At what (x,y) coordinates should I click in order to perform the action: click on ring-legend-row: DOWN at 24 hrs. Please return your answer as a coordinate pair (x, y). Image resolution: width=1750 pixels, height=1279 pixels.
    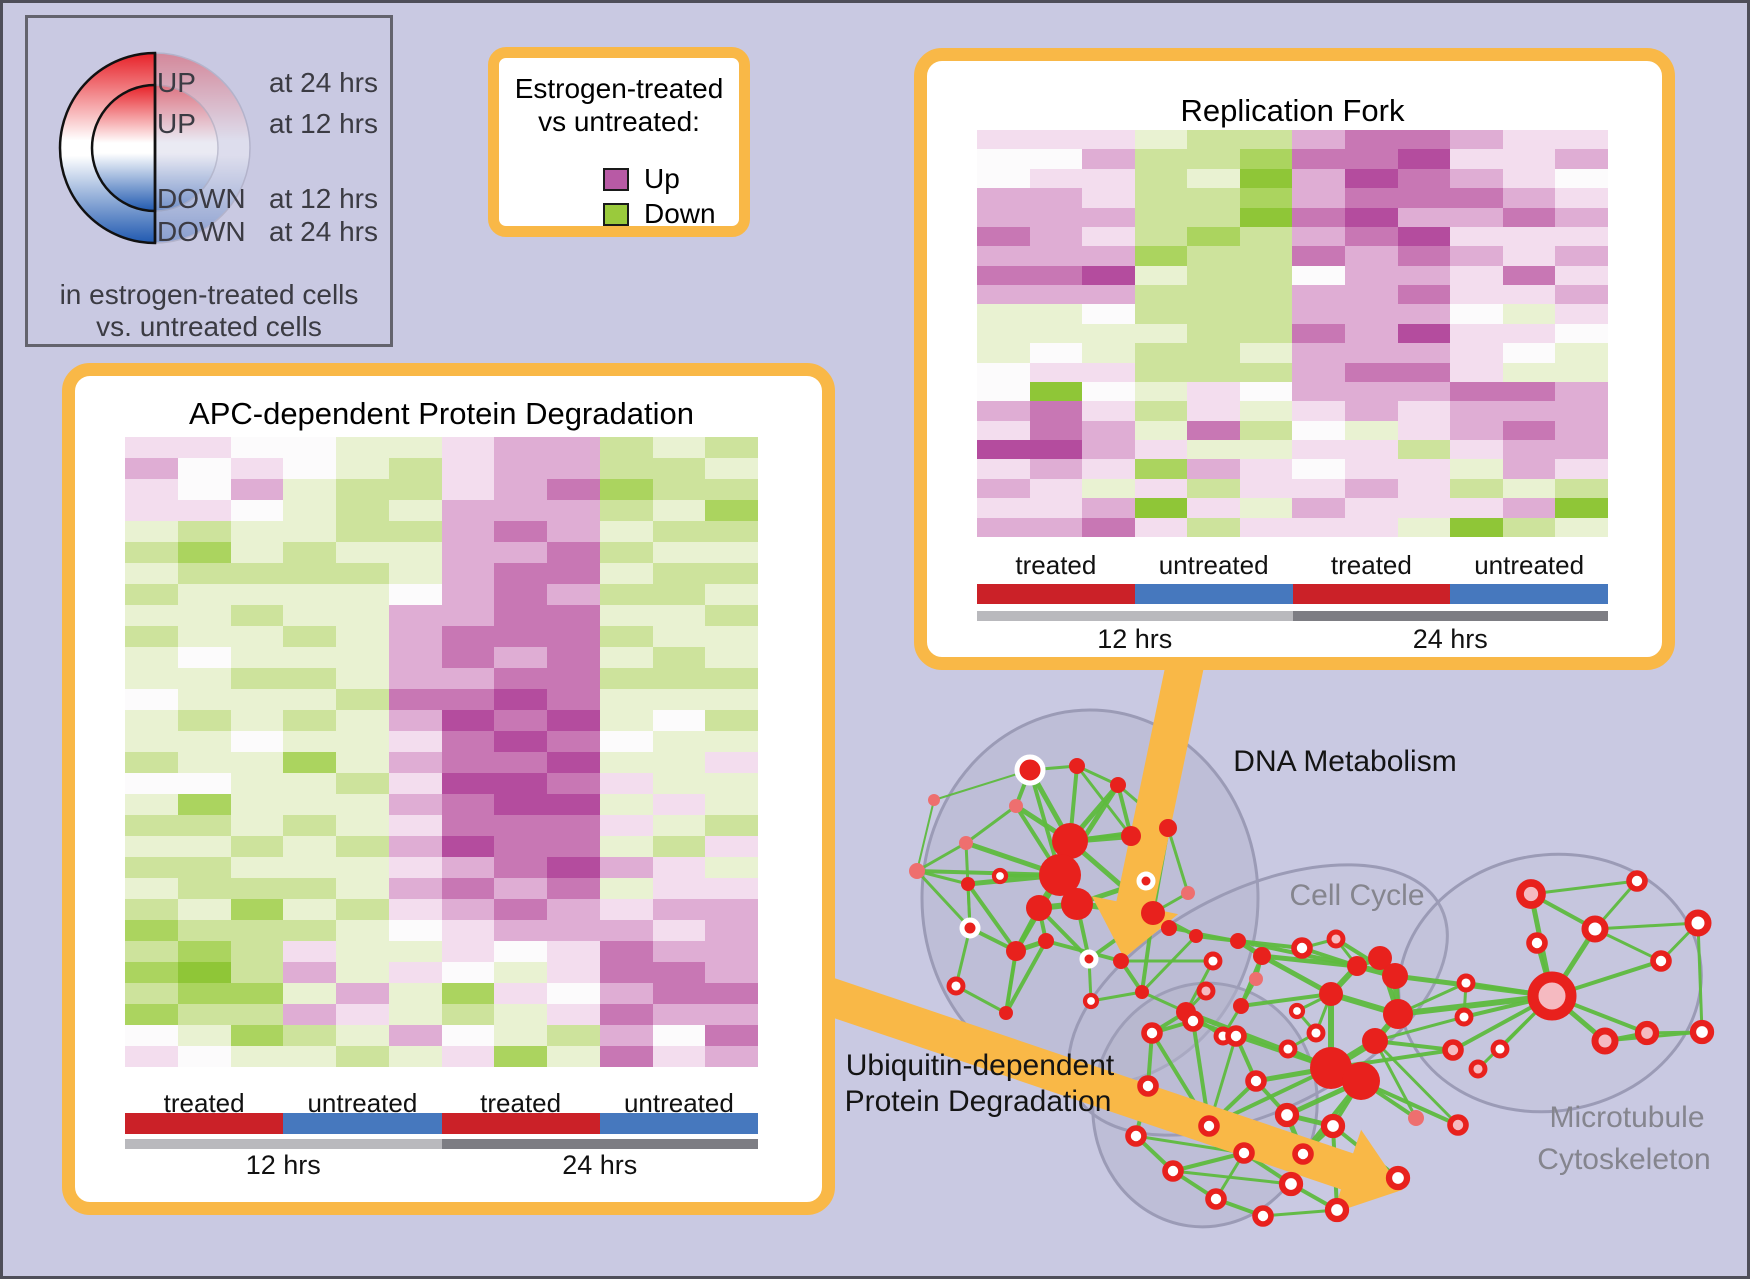
    Looking at the image, I should click on (209, 232).